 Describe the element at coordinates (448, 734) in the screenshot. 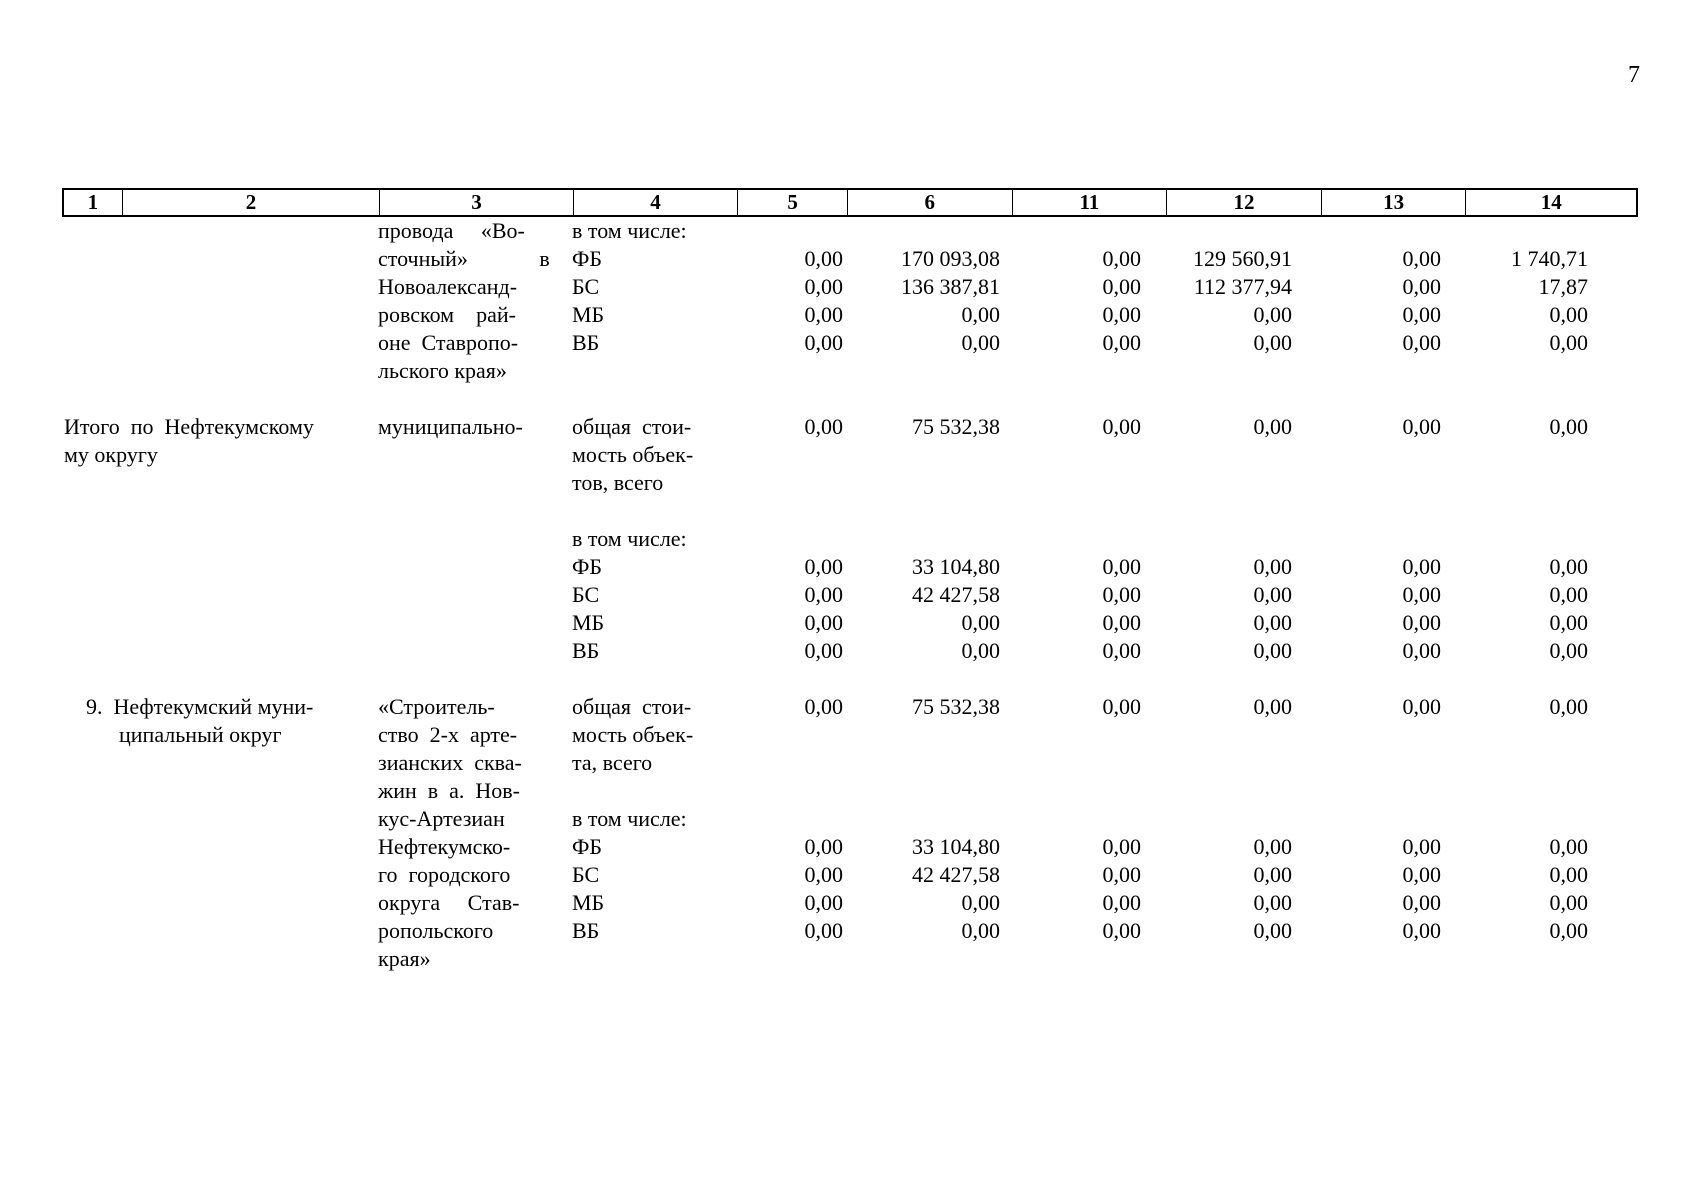

I see `table-cell: ство 2-х арте-` at that location.